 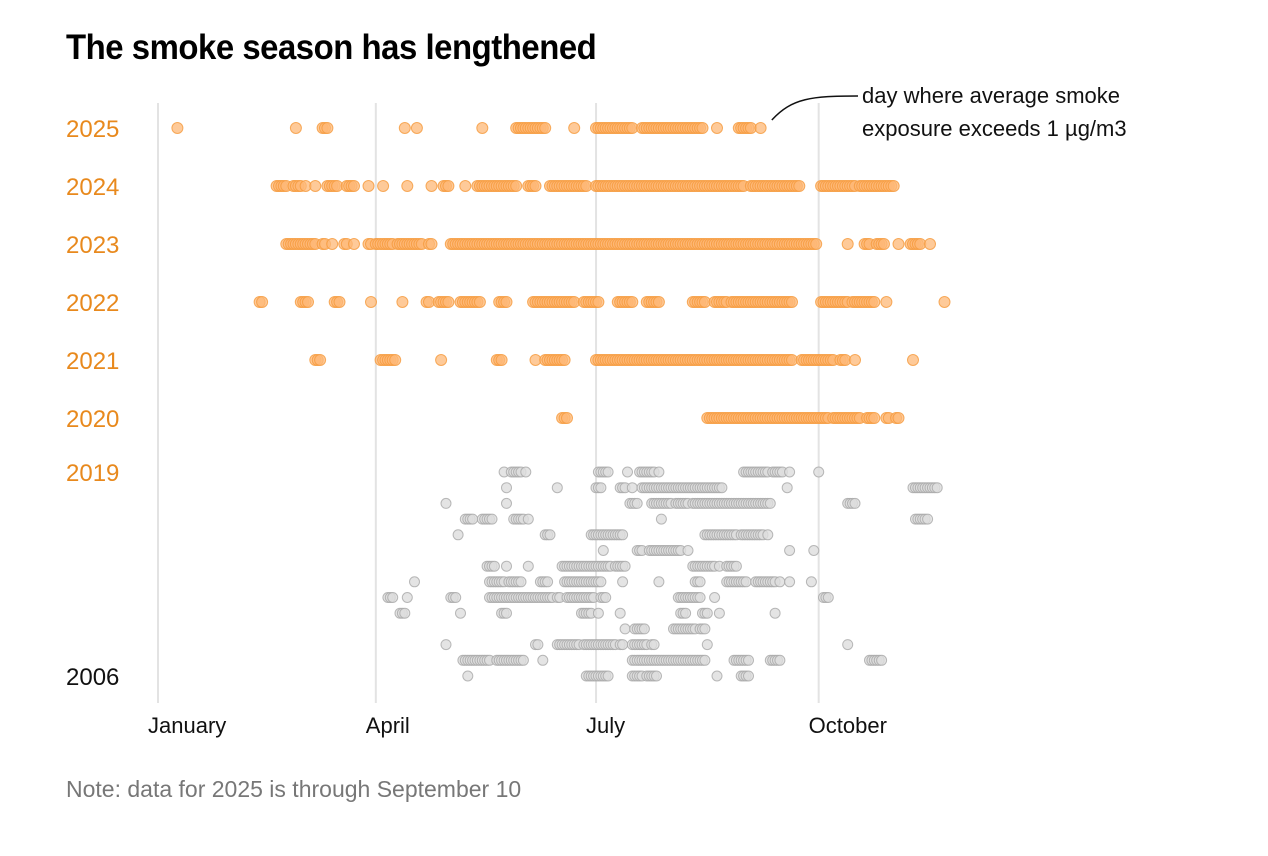 I want to click on series-2022, so click(x=602, y=302).